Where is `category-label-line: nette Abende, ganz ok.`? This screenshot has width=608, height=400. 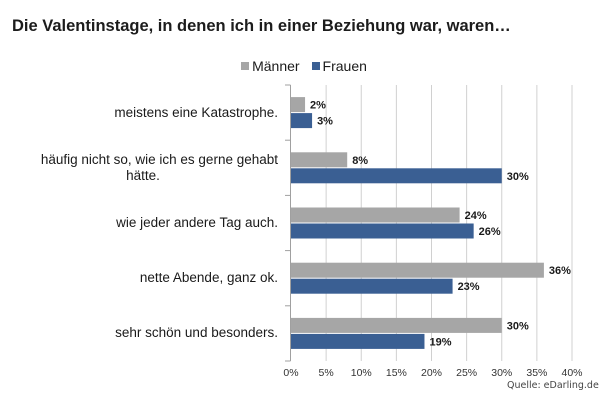 category-label-line: nette Abende, ganz ok. is located at coordinates (208, 278).